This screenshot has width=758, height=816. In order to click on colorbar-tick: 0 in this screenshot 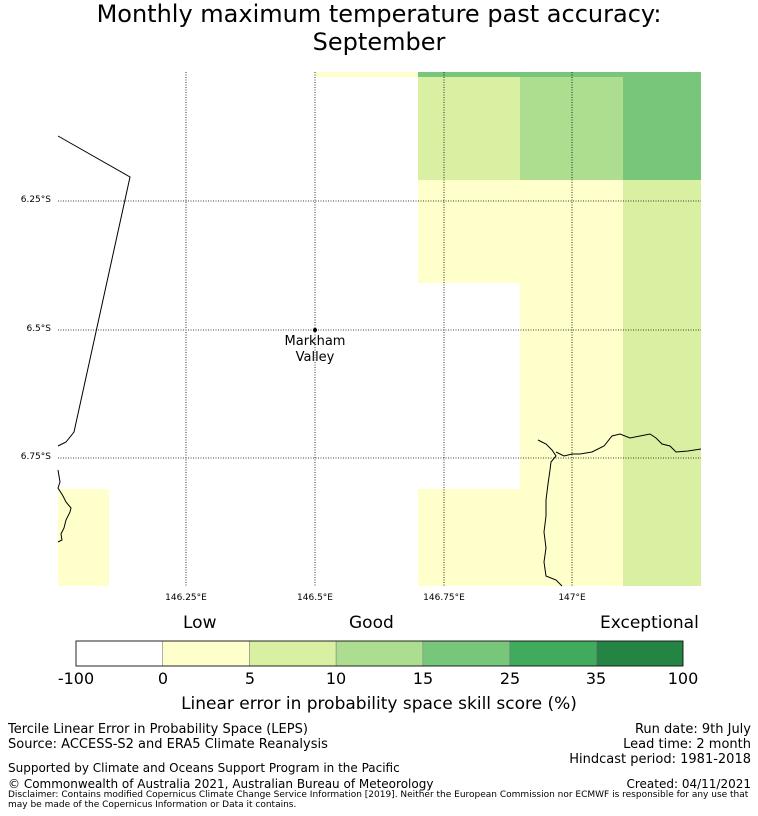, I will do `click(163, 678)`.